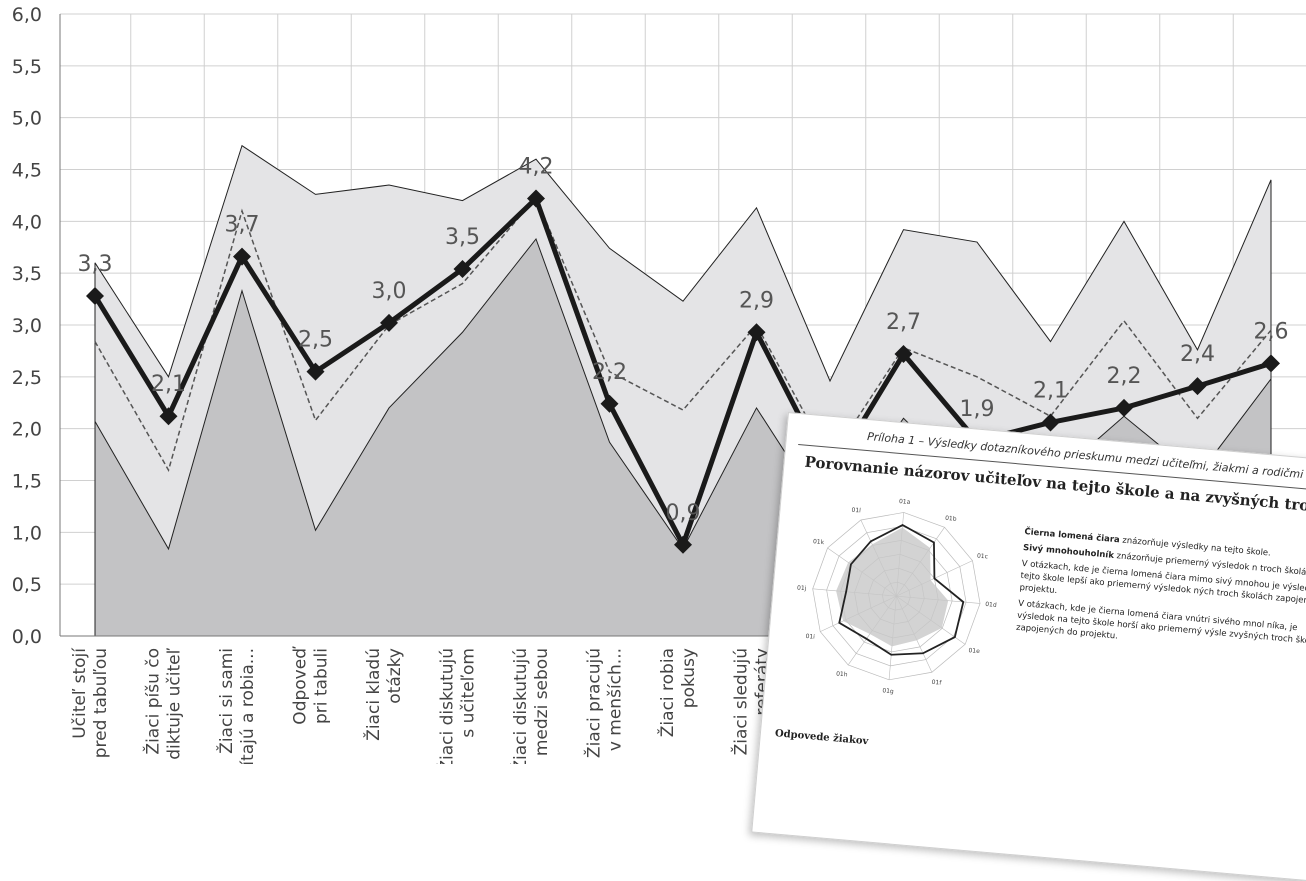  Describe the element at coordinates (756, 300) in the screenshot. I see `data-label: 2,9` at that location.